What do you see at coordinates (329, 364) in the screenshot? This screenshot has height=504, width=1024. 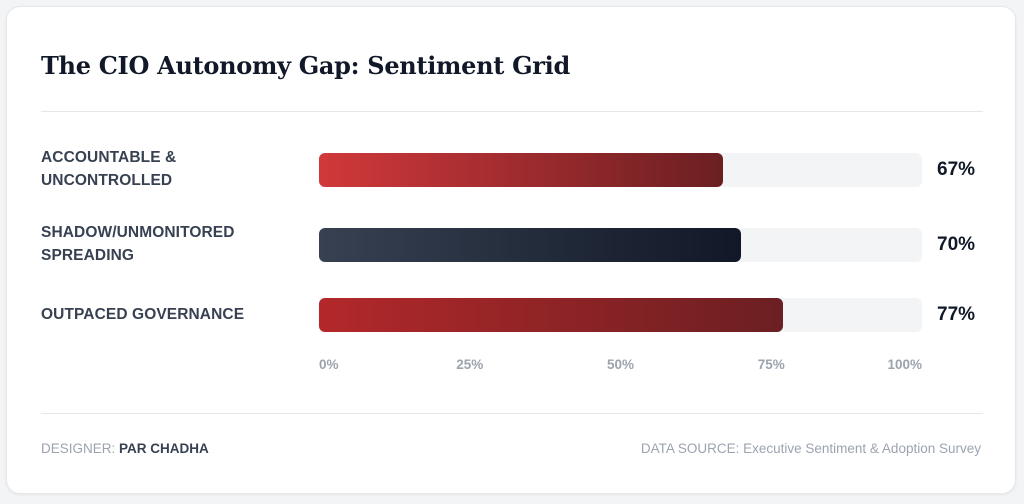 I see `x-tick-0: 0%` at bounding box center [329, 364].